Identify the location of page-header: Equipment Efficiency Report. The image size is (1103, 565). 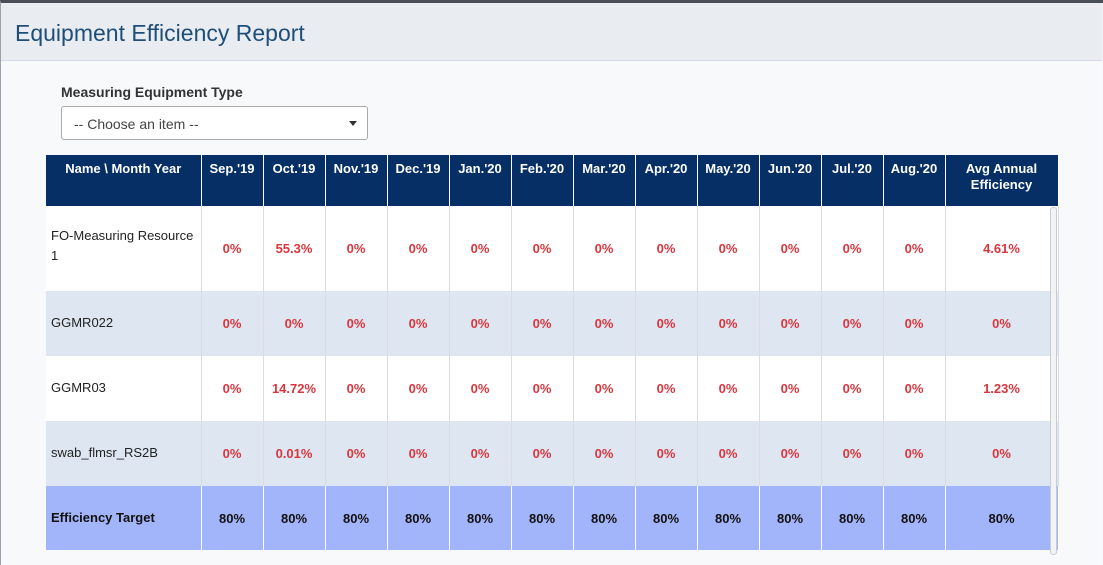
(551, 32).